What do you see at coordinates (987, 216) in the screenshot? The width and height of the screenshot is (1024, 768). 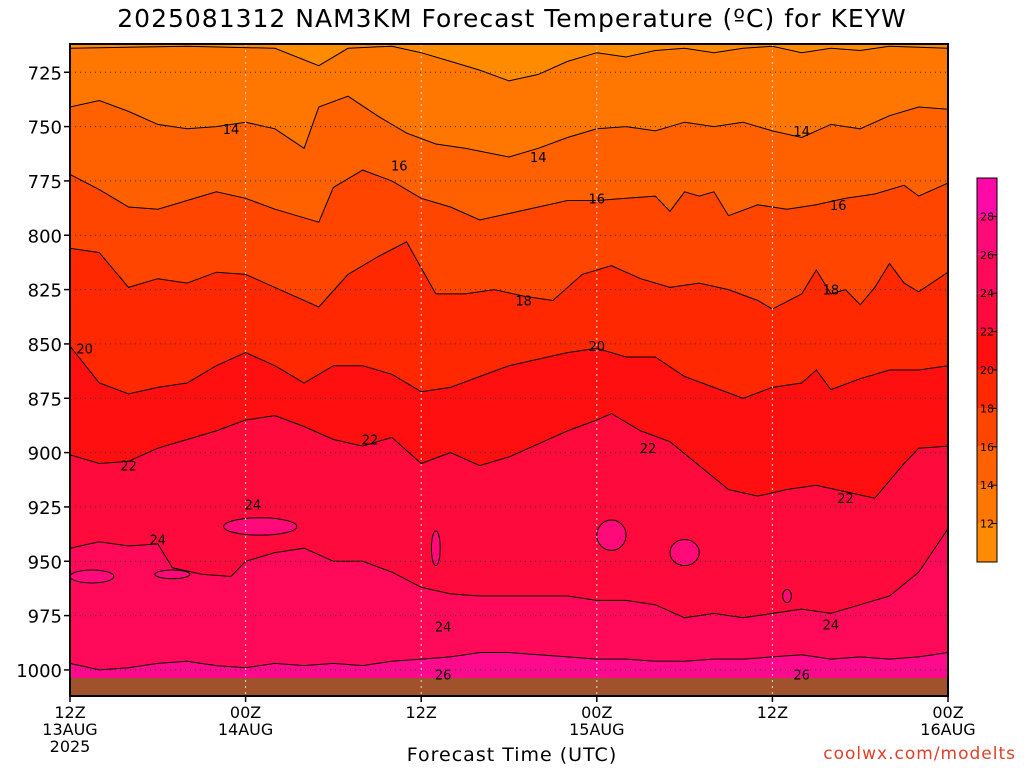 I see `colorbar-label: 28` at bounding box center [987, 216].